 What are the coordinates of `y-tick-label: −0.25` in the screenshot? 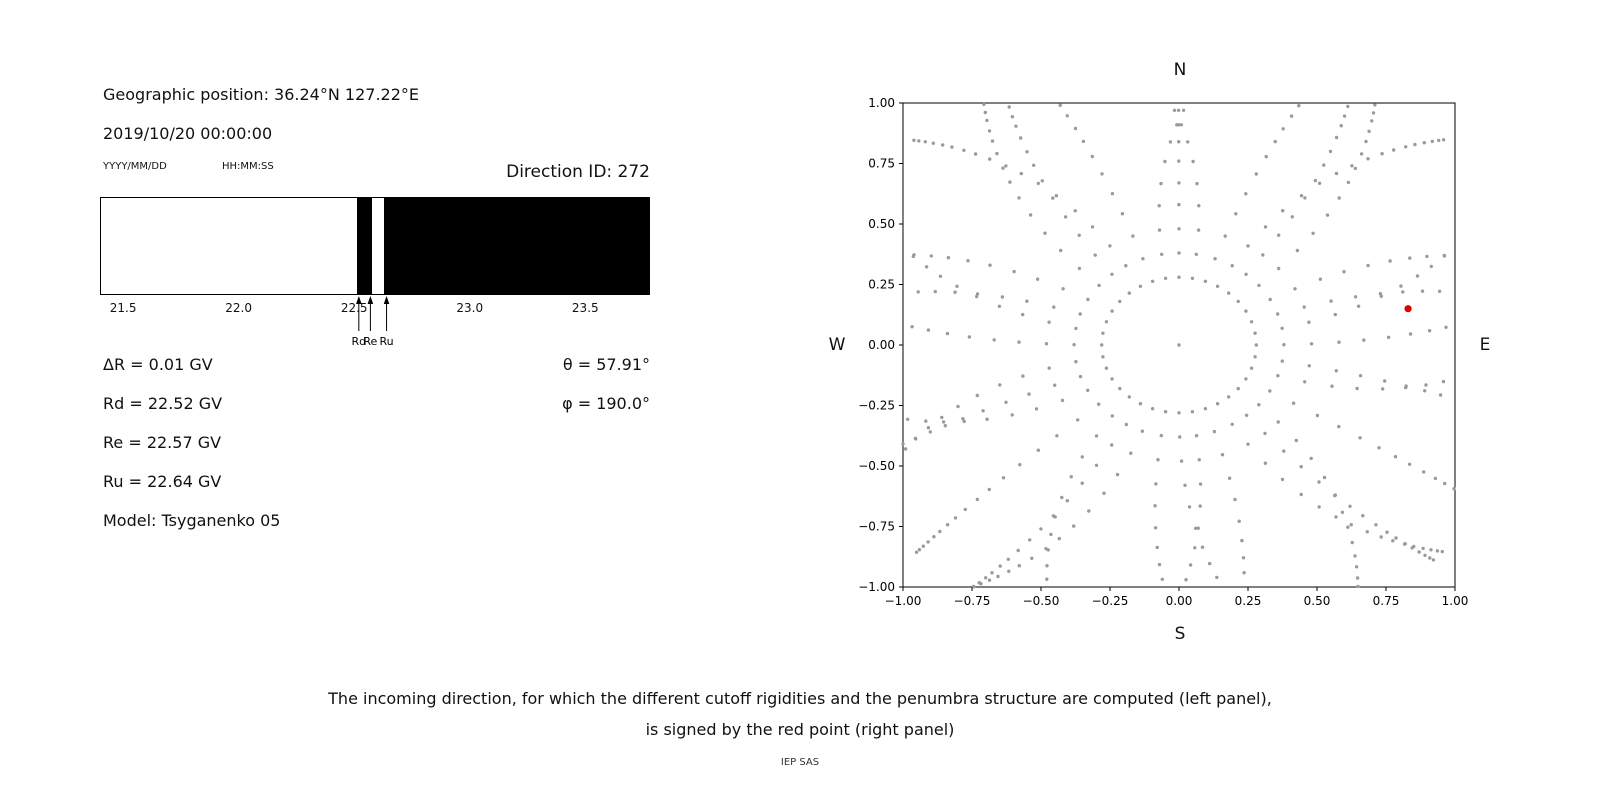 It's located at (876, 406).